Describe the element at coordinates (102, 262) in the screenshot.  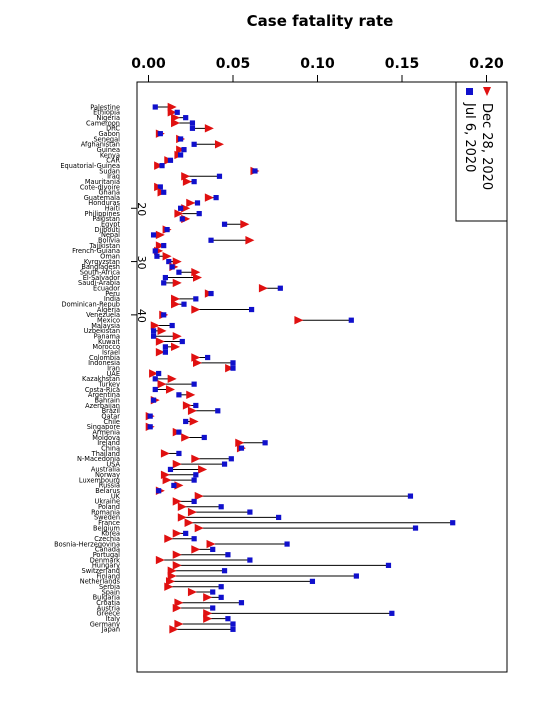
I see `country-label: Kyrgyzstan` at that location.